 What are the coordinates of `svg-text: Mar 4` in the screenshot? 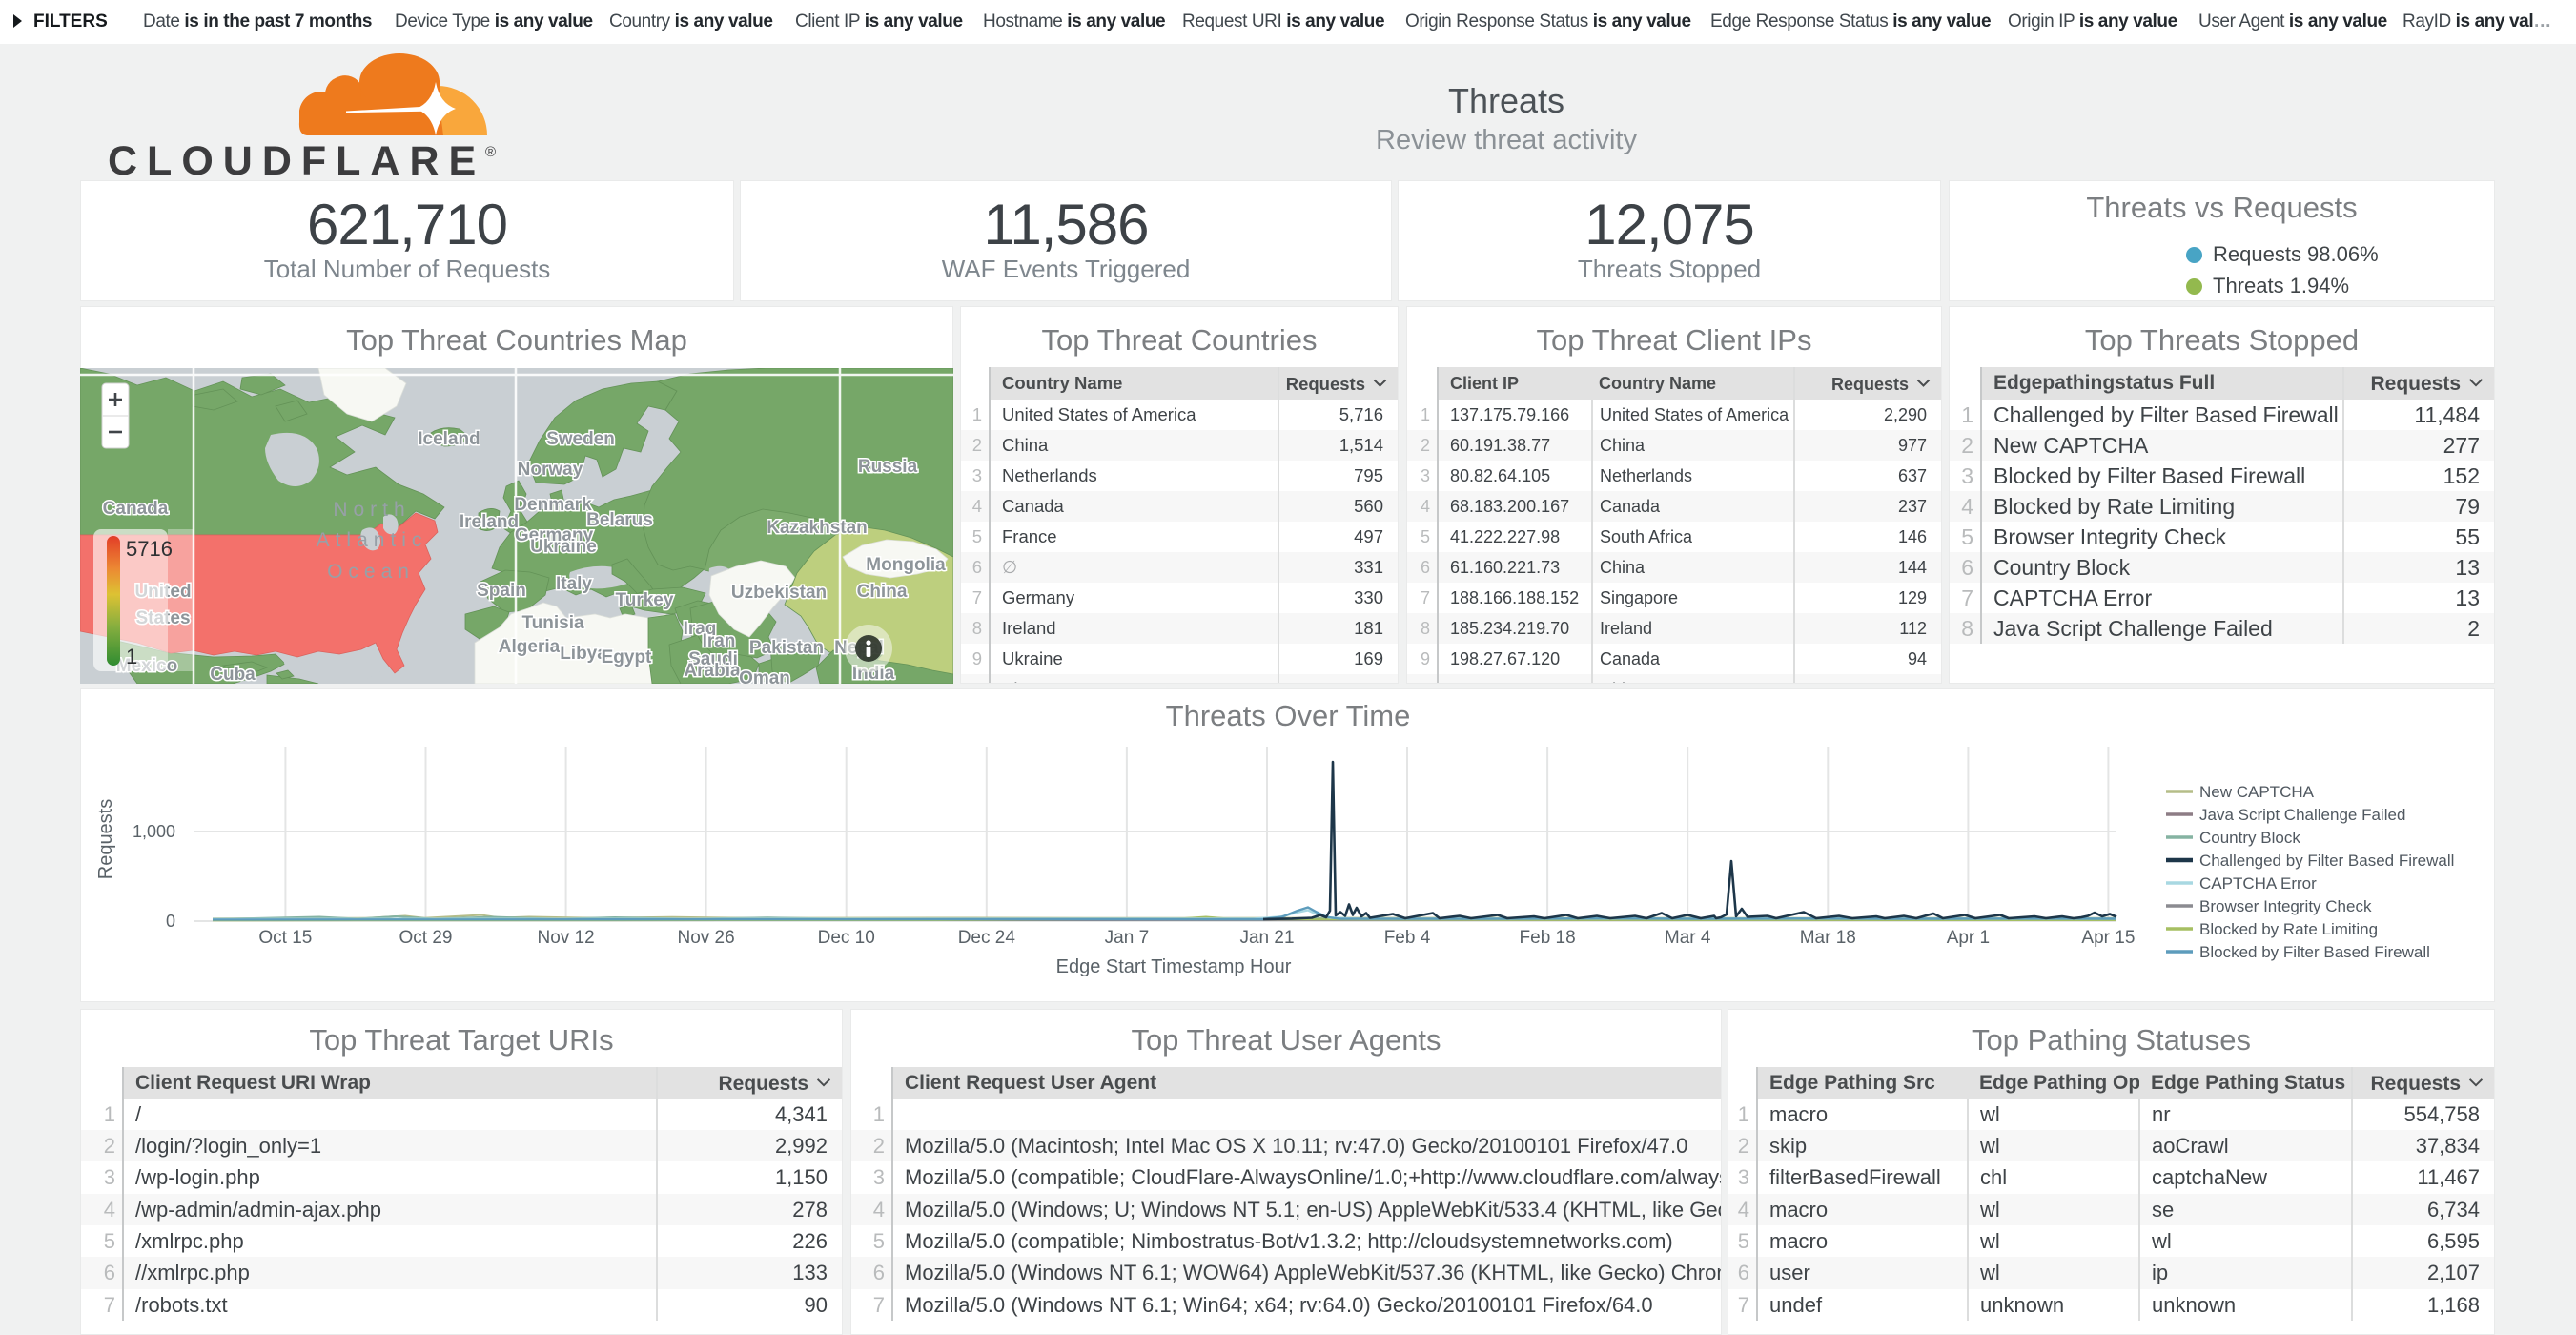 It's located at (1688, 938).